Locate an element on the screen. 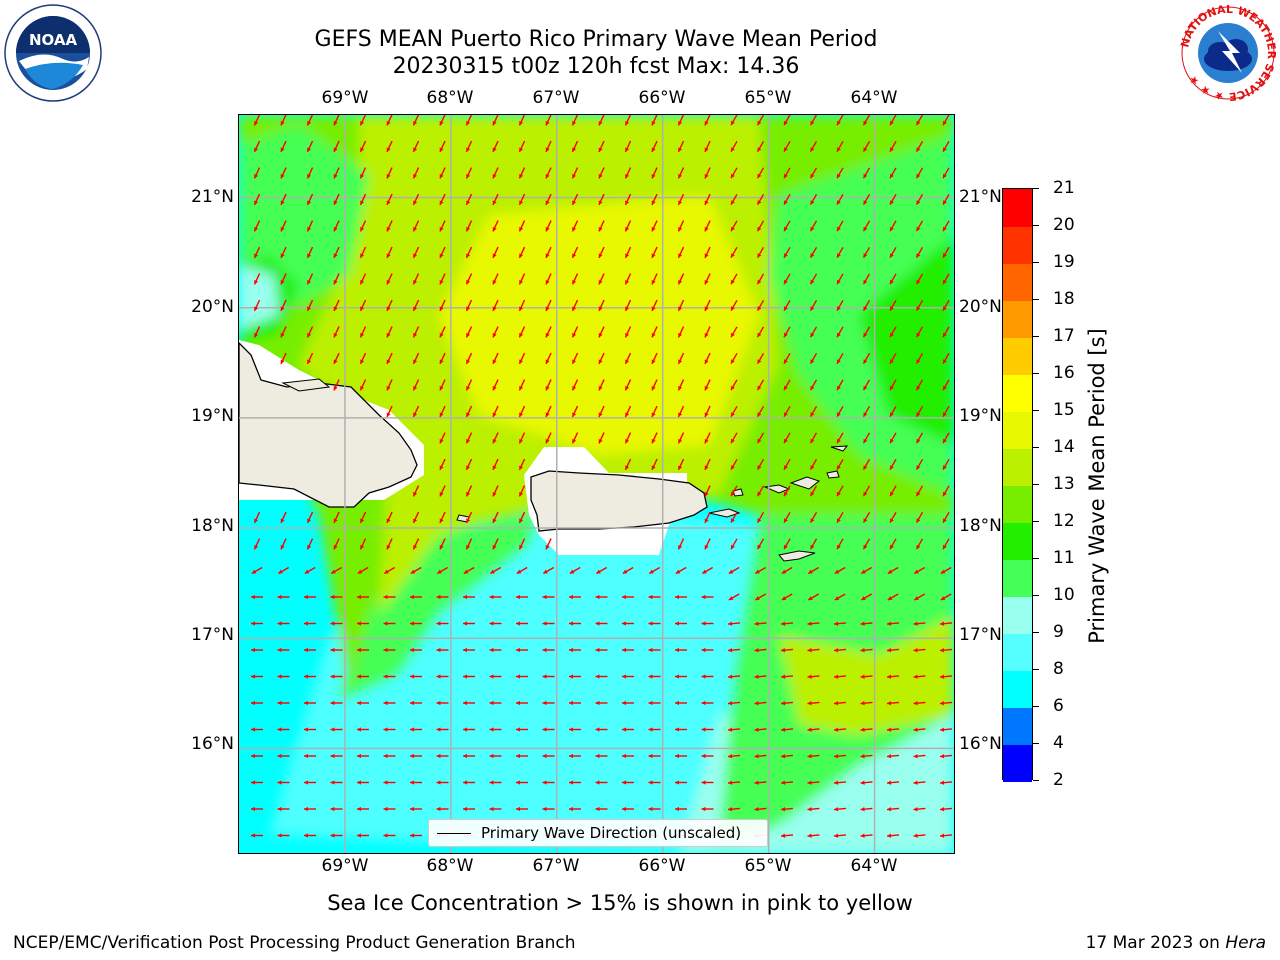  colorbar-tick-label: 9 is located at coordinates (1058, 632).